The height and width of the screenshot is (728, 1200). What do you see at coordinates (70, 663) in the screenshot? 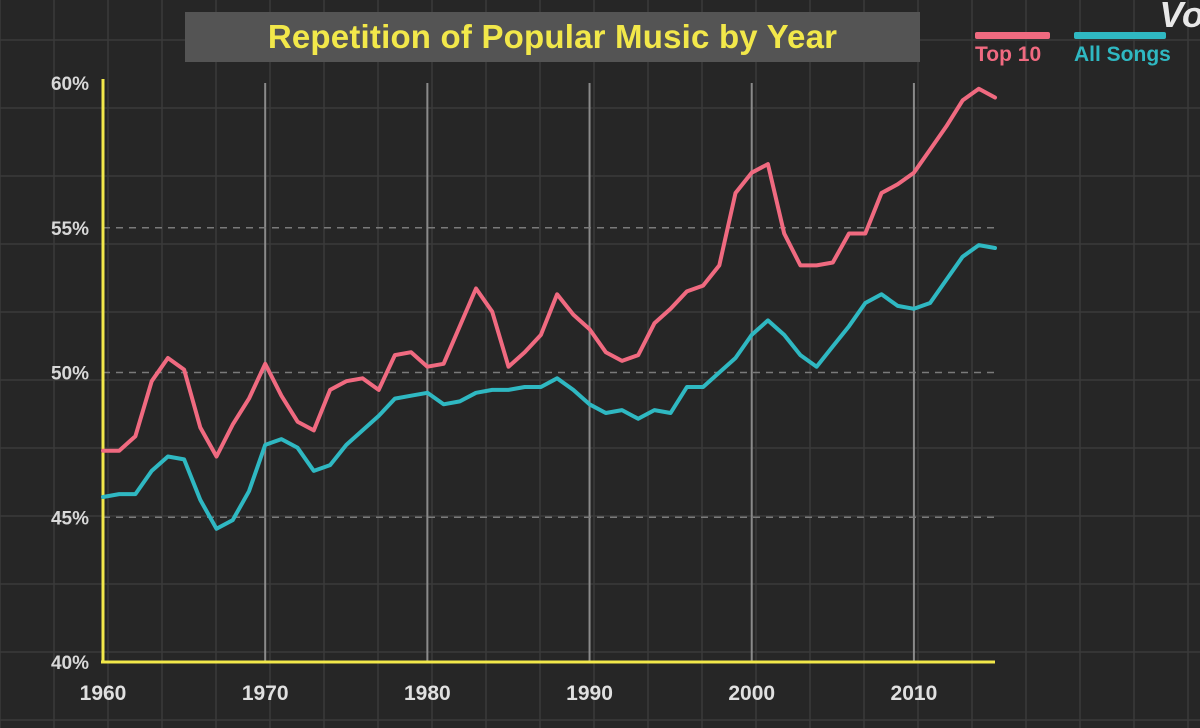
I see `y-tick-label-40: 40%` at bounding box center [70, 663].